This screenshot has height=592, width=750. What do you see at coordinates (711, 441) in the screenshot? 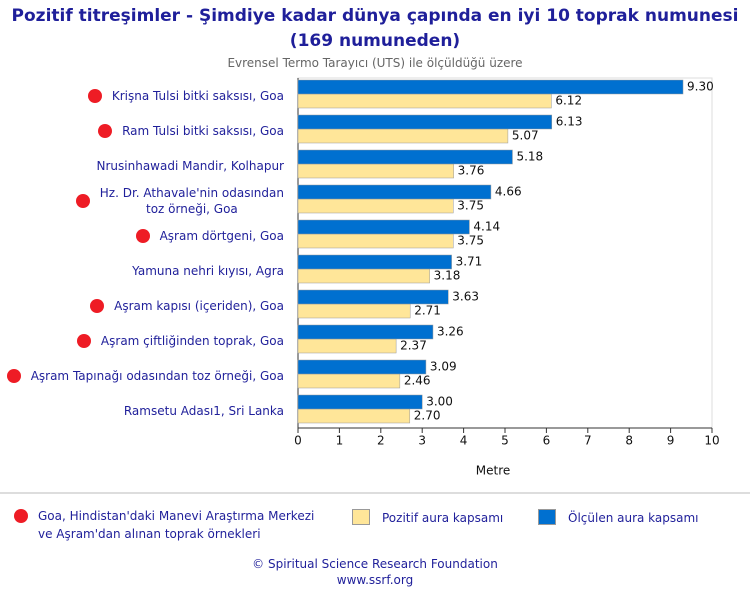
I see `x-tick-label: 10` at bounding box center [711, 441].